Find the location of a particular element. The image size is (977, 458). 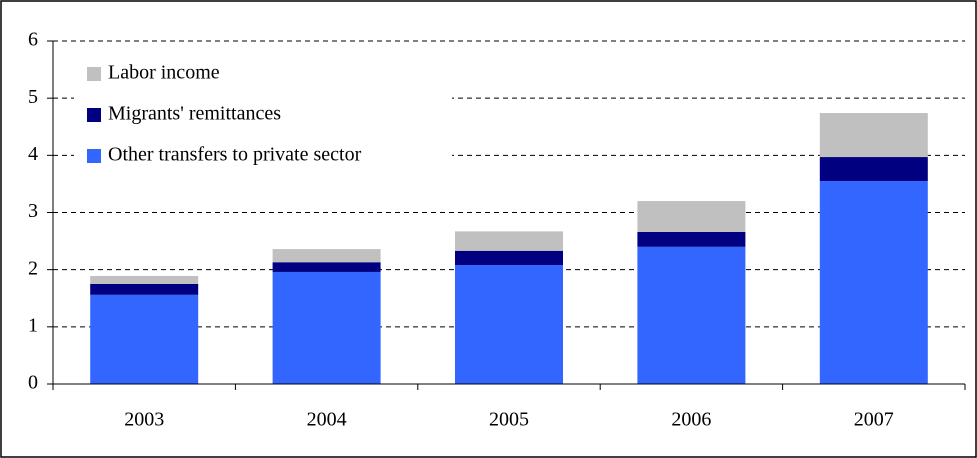

y-tick-label: 2 is located at coordinates (33, 268).